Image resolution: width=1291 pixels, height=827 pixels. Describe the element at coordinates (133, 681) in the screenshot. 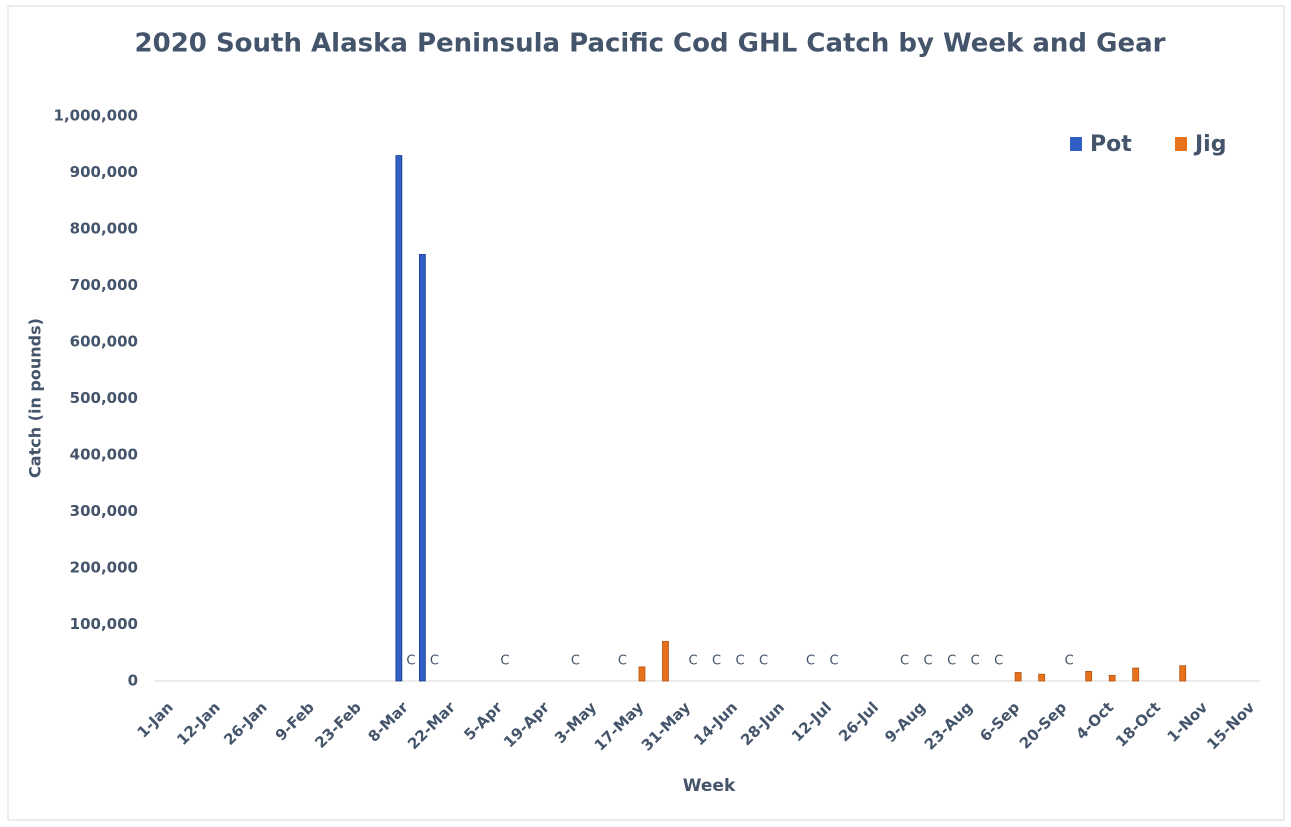

I see `y-tick-label: 0` at that location.